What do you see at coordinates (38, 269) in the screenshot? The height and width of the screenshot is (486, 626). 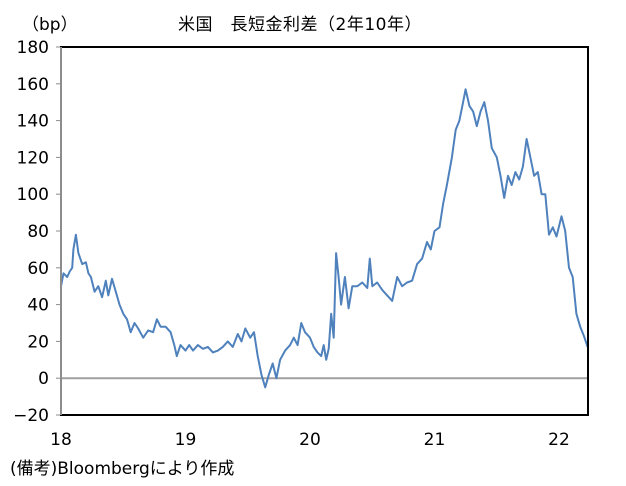 I see `y-tick-label: 60` at bounding box center [38, 269].